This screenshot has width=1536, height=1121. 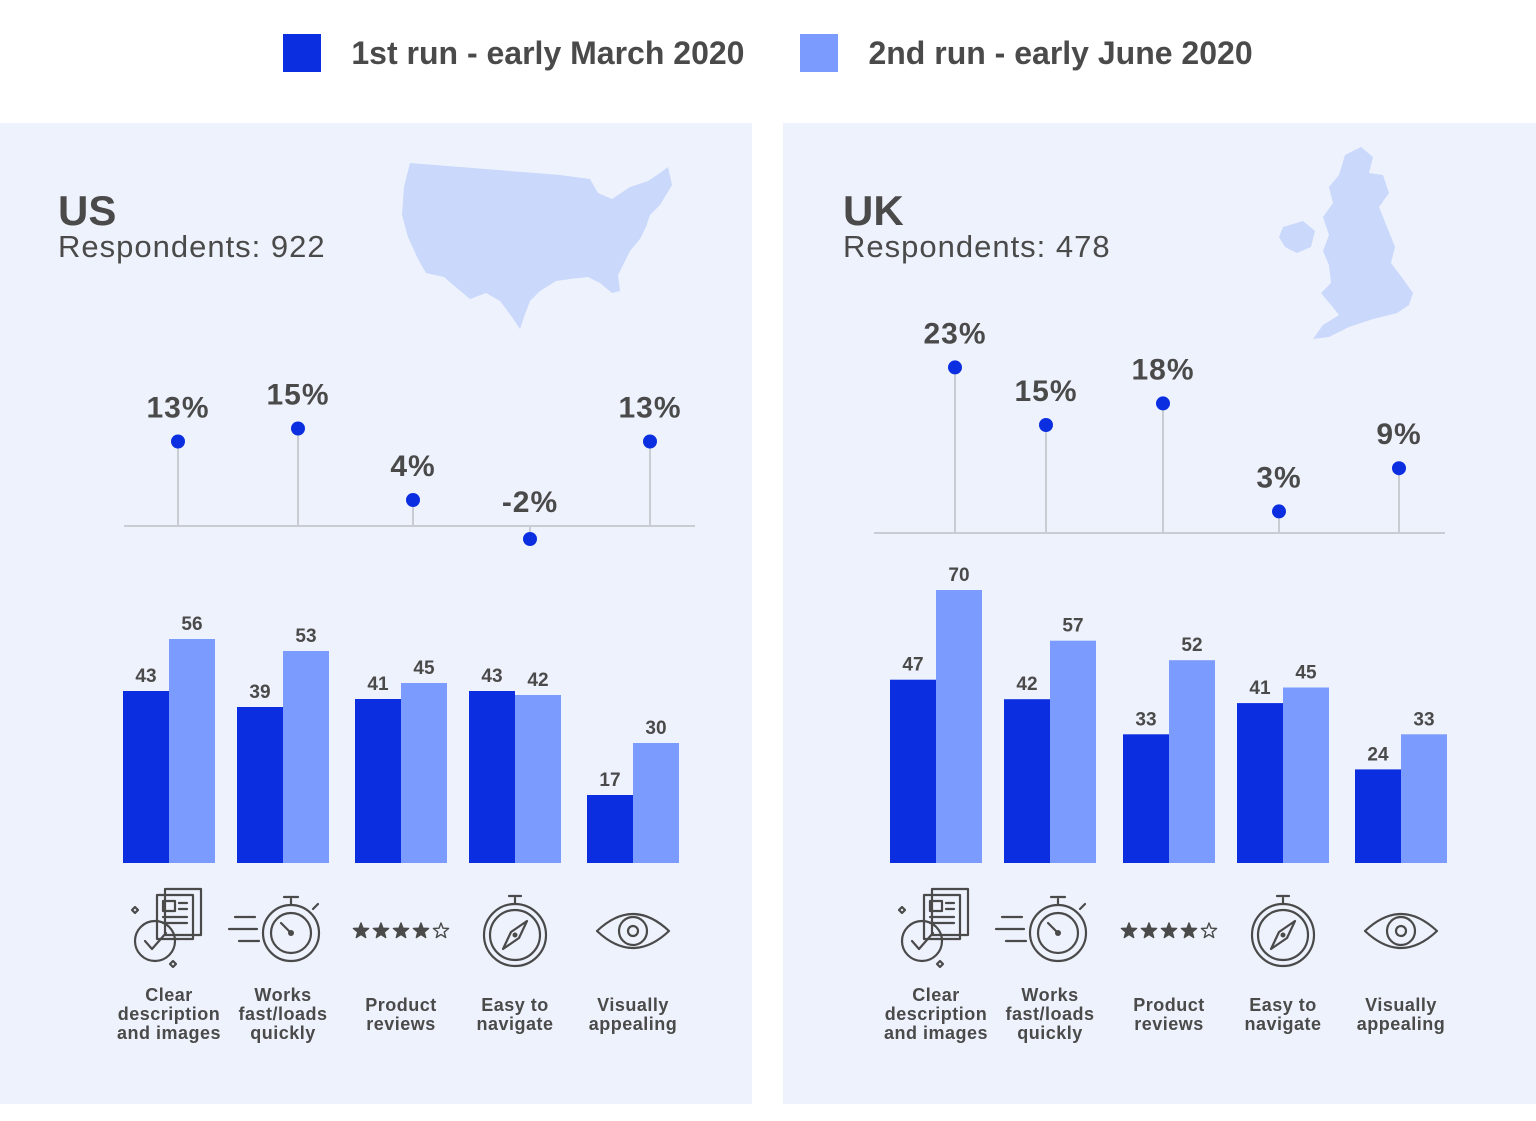 I want to click on legend-label-first-run: 1st run - early March 2020, so click(x=548, y=52).